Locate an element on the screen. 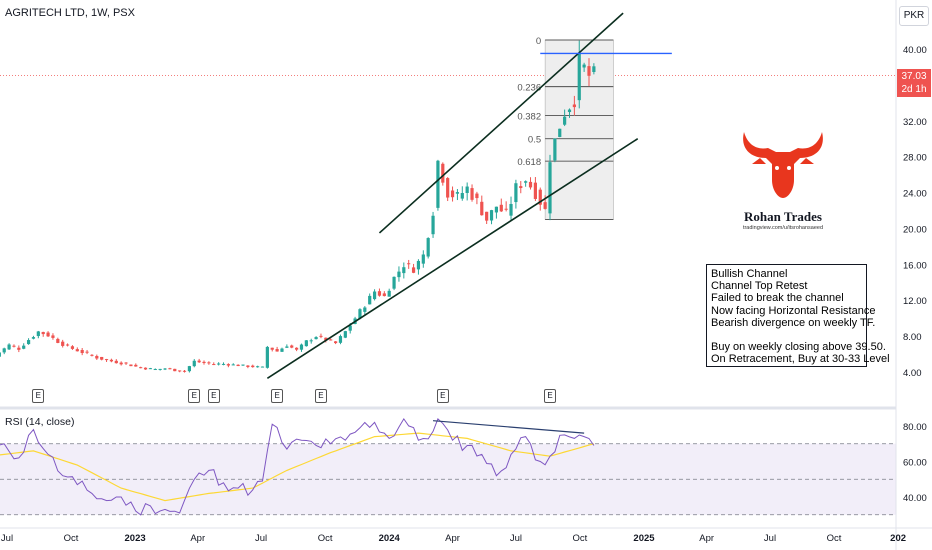 The image size is (932, 550). bar-countdown: 2d 1h is located at coordinates (914, 89).